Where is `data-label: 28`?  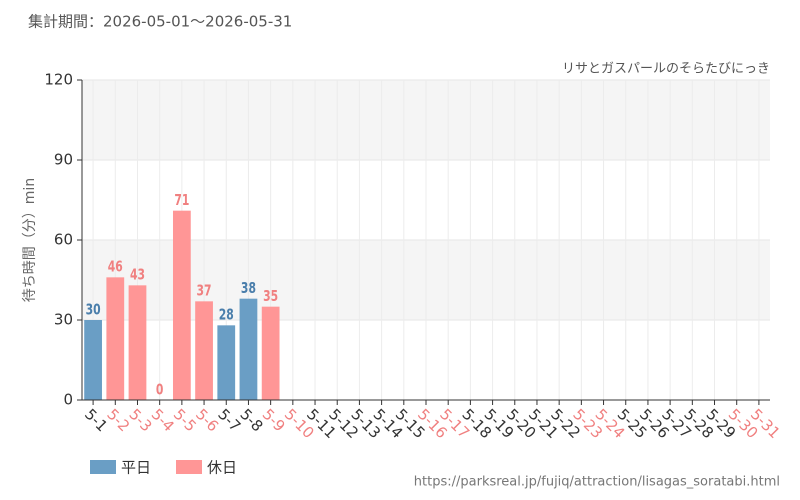
data-label: 28 is located at coordinates (226, 315).